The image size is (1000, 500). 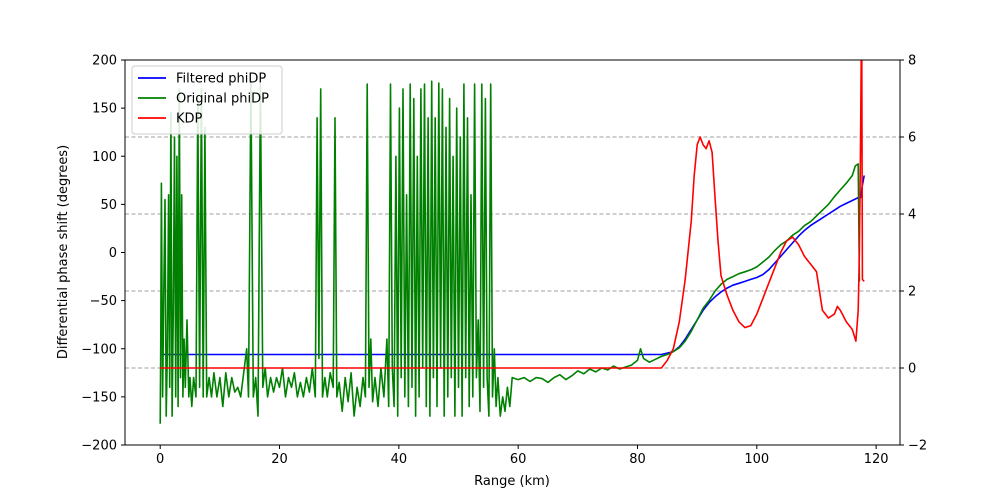 What do you see at coordinates (912, 369) in the screenshot?
I see `y-tick-label-right: 0` at bounding box center [912, 369].